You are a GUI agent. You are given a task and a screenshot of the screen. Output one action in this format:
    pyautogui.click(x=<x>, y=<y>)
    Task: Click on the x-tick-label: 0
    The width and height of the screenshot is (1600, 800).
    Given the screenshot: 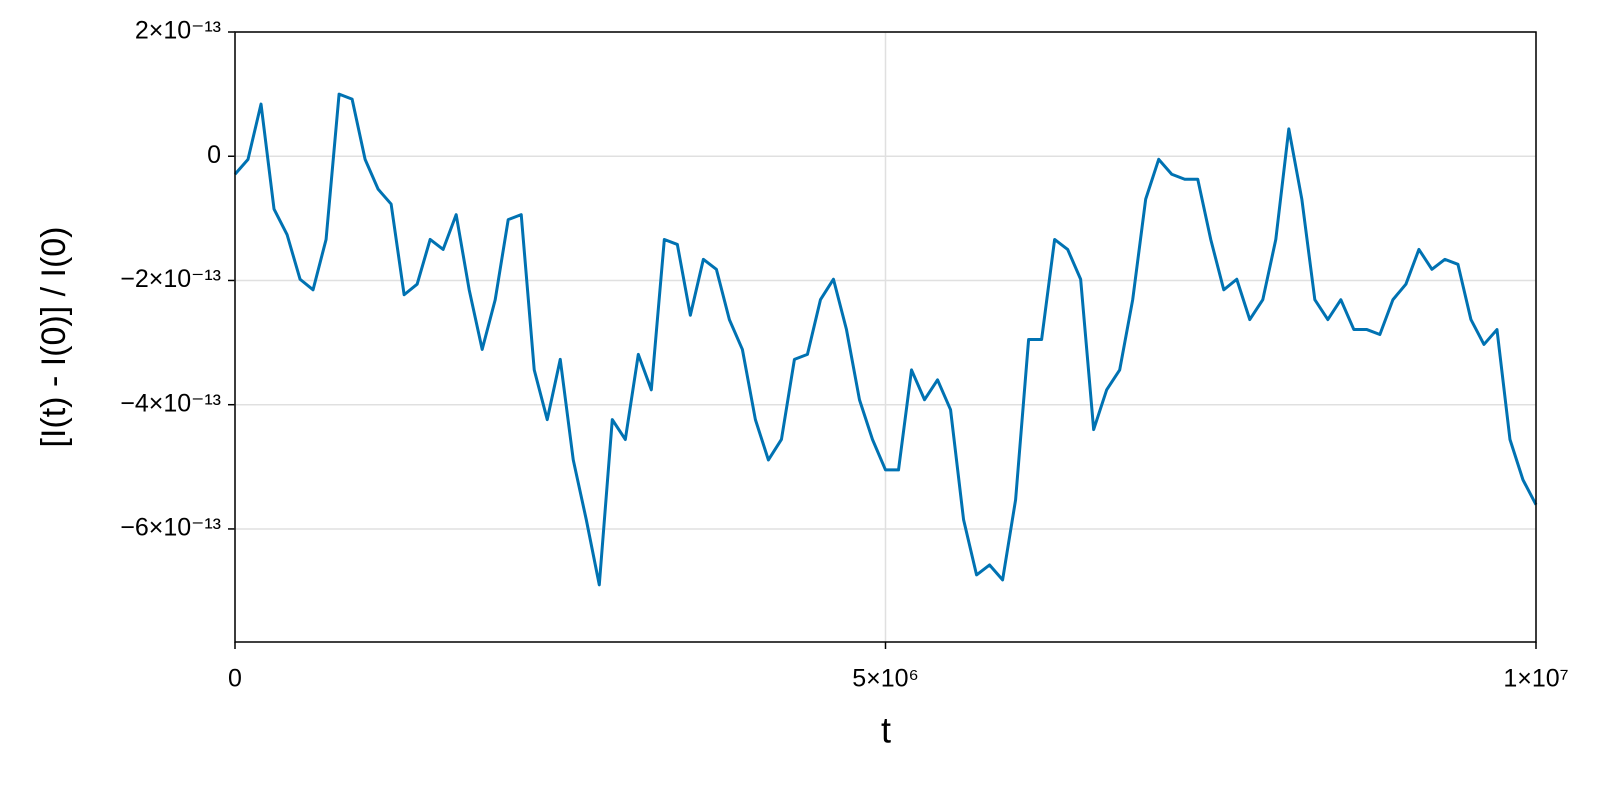 What is the action you would take?
    pyautogui.click(x=235, y=679)
    